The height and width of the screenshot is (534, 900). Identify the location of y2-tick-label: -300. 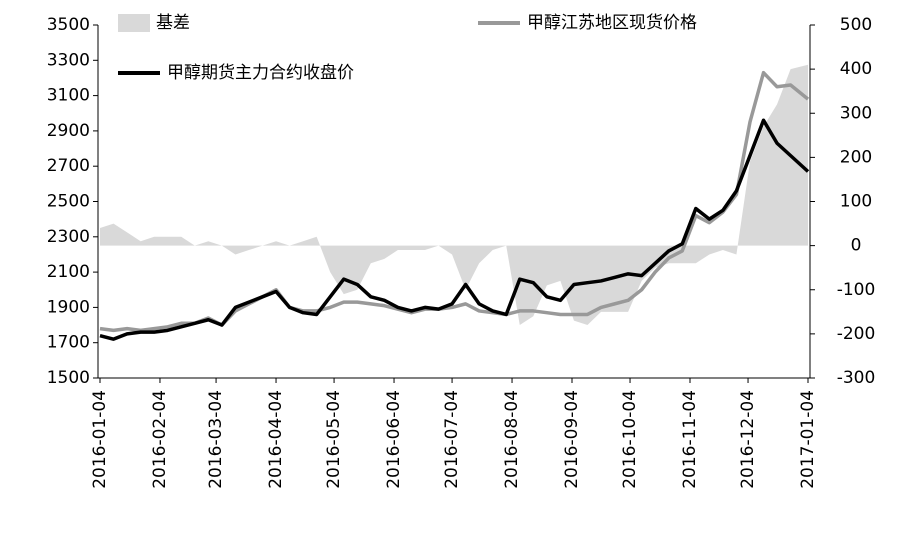
(856, 378).